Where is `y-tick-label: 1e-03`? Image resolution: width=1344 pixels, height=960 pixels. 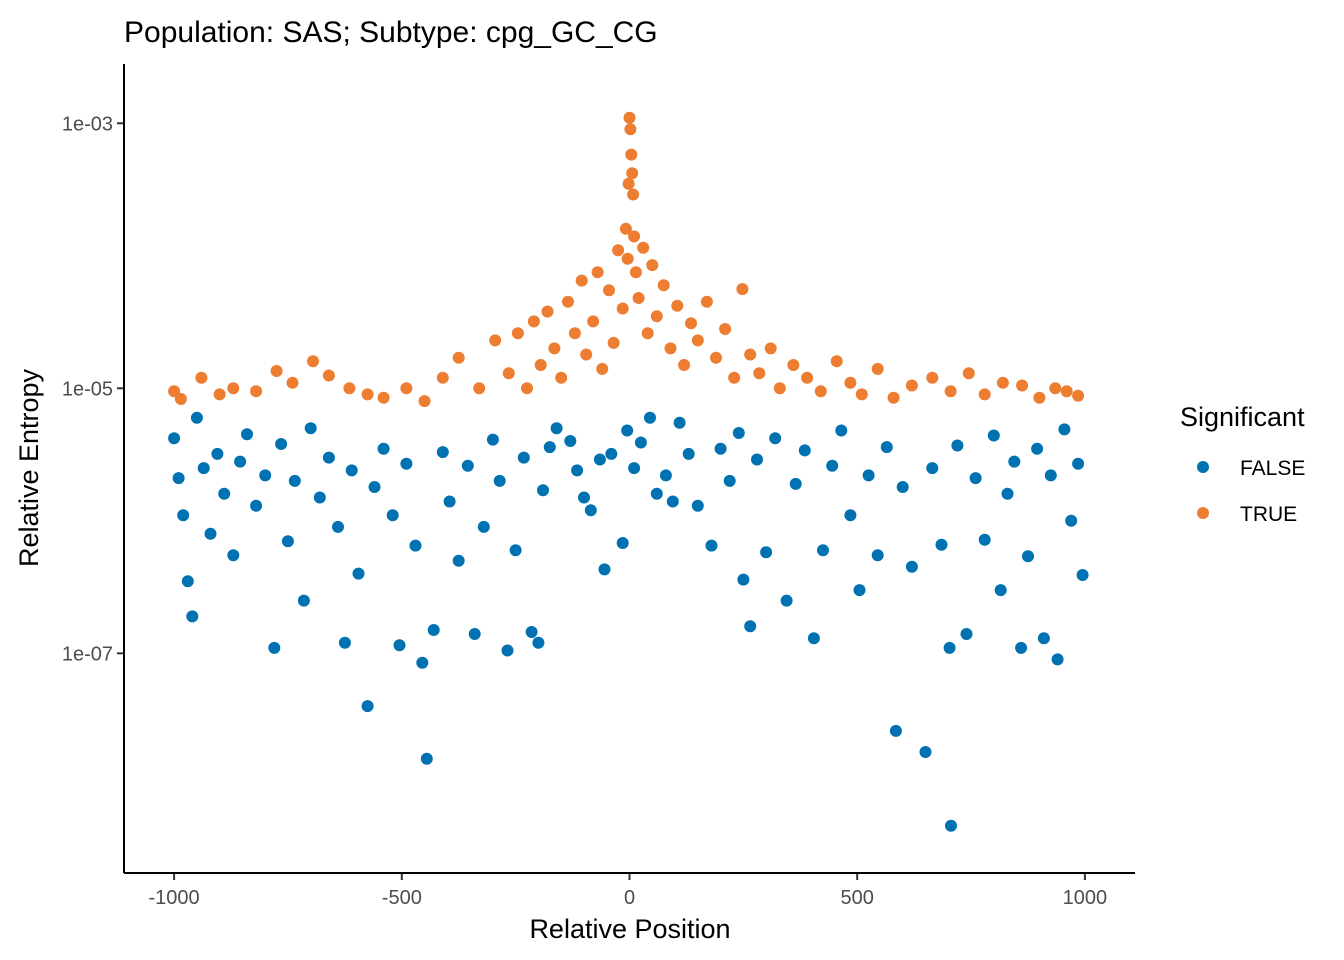
y-tick-label: 1e-03 is located at coordinates (87, 124).